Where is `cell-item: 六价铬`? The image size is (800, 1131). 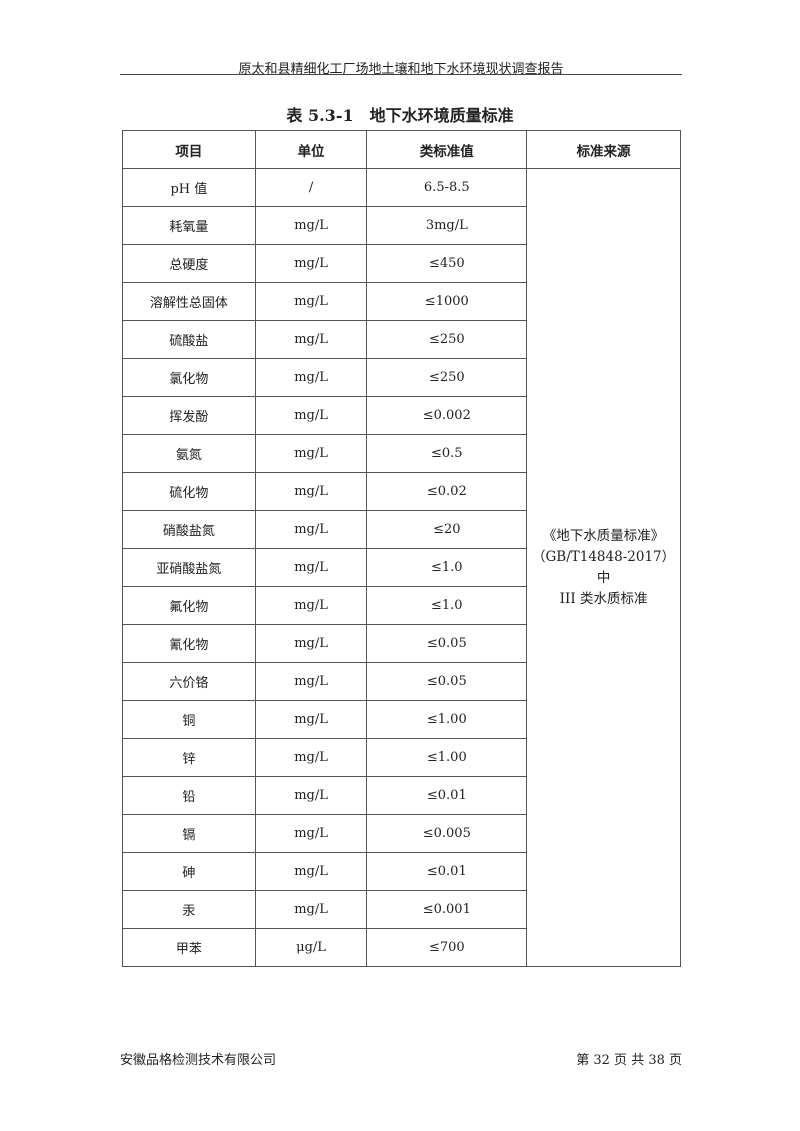
cell-item: 六价铬 is located at coordinates (189, 681).